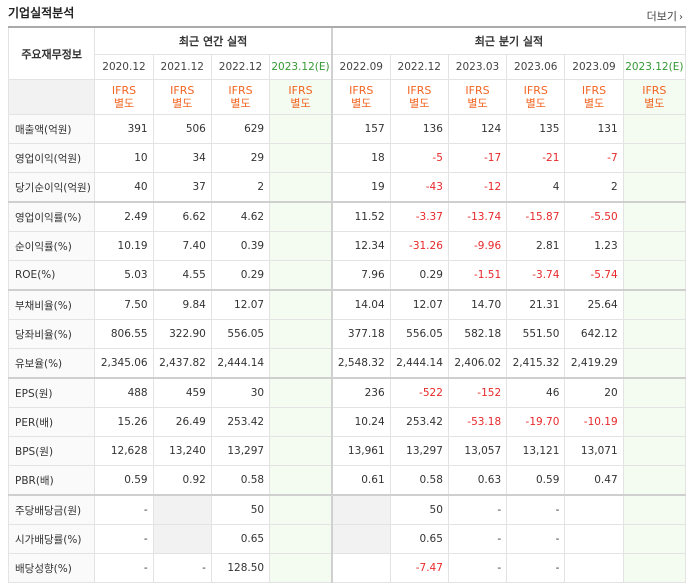 Image resolution: width=693 pixels, height=584 pixels. I want to click on period-header: 2023.03, so click(477, 67).